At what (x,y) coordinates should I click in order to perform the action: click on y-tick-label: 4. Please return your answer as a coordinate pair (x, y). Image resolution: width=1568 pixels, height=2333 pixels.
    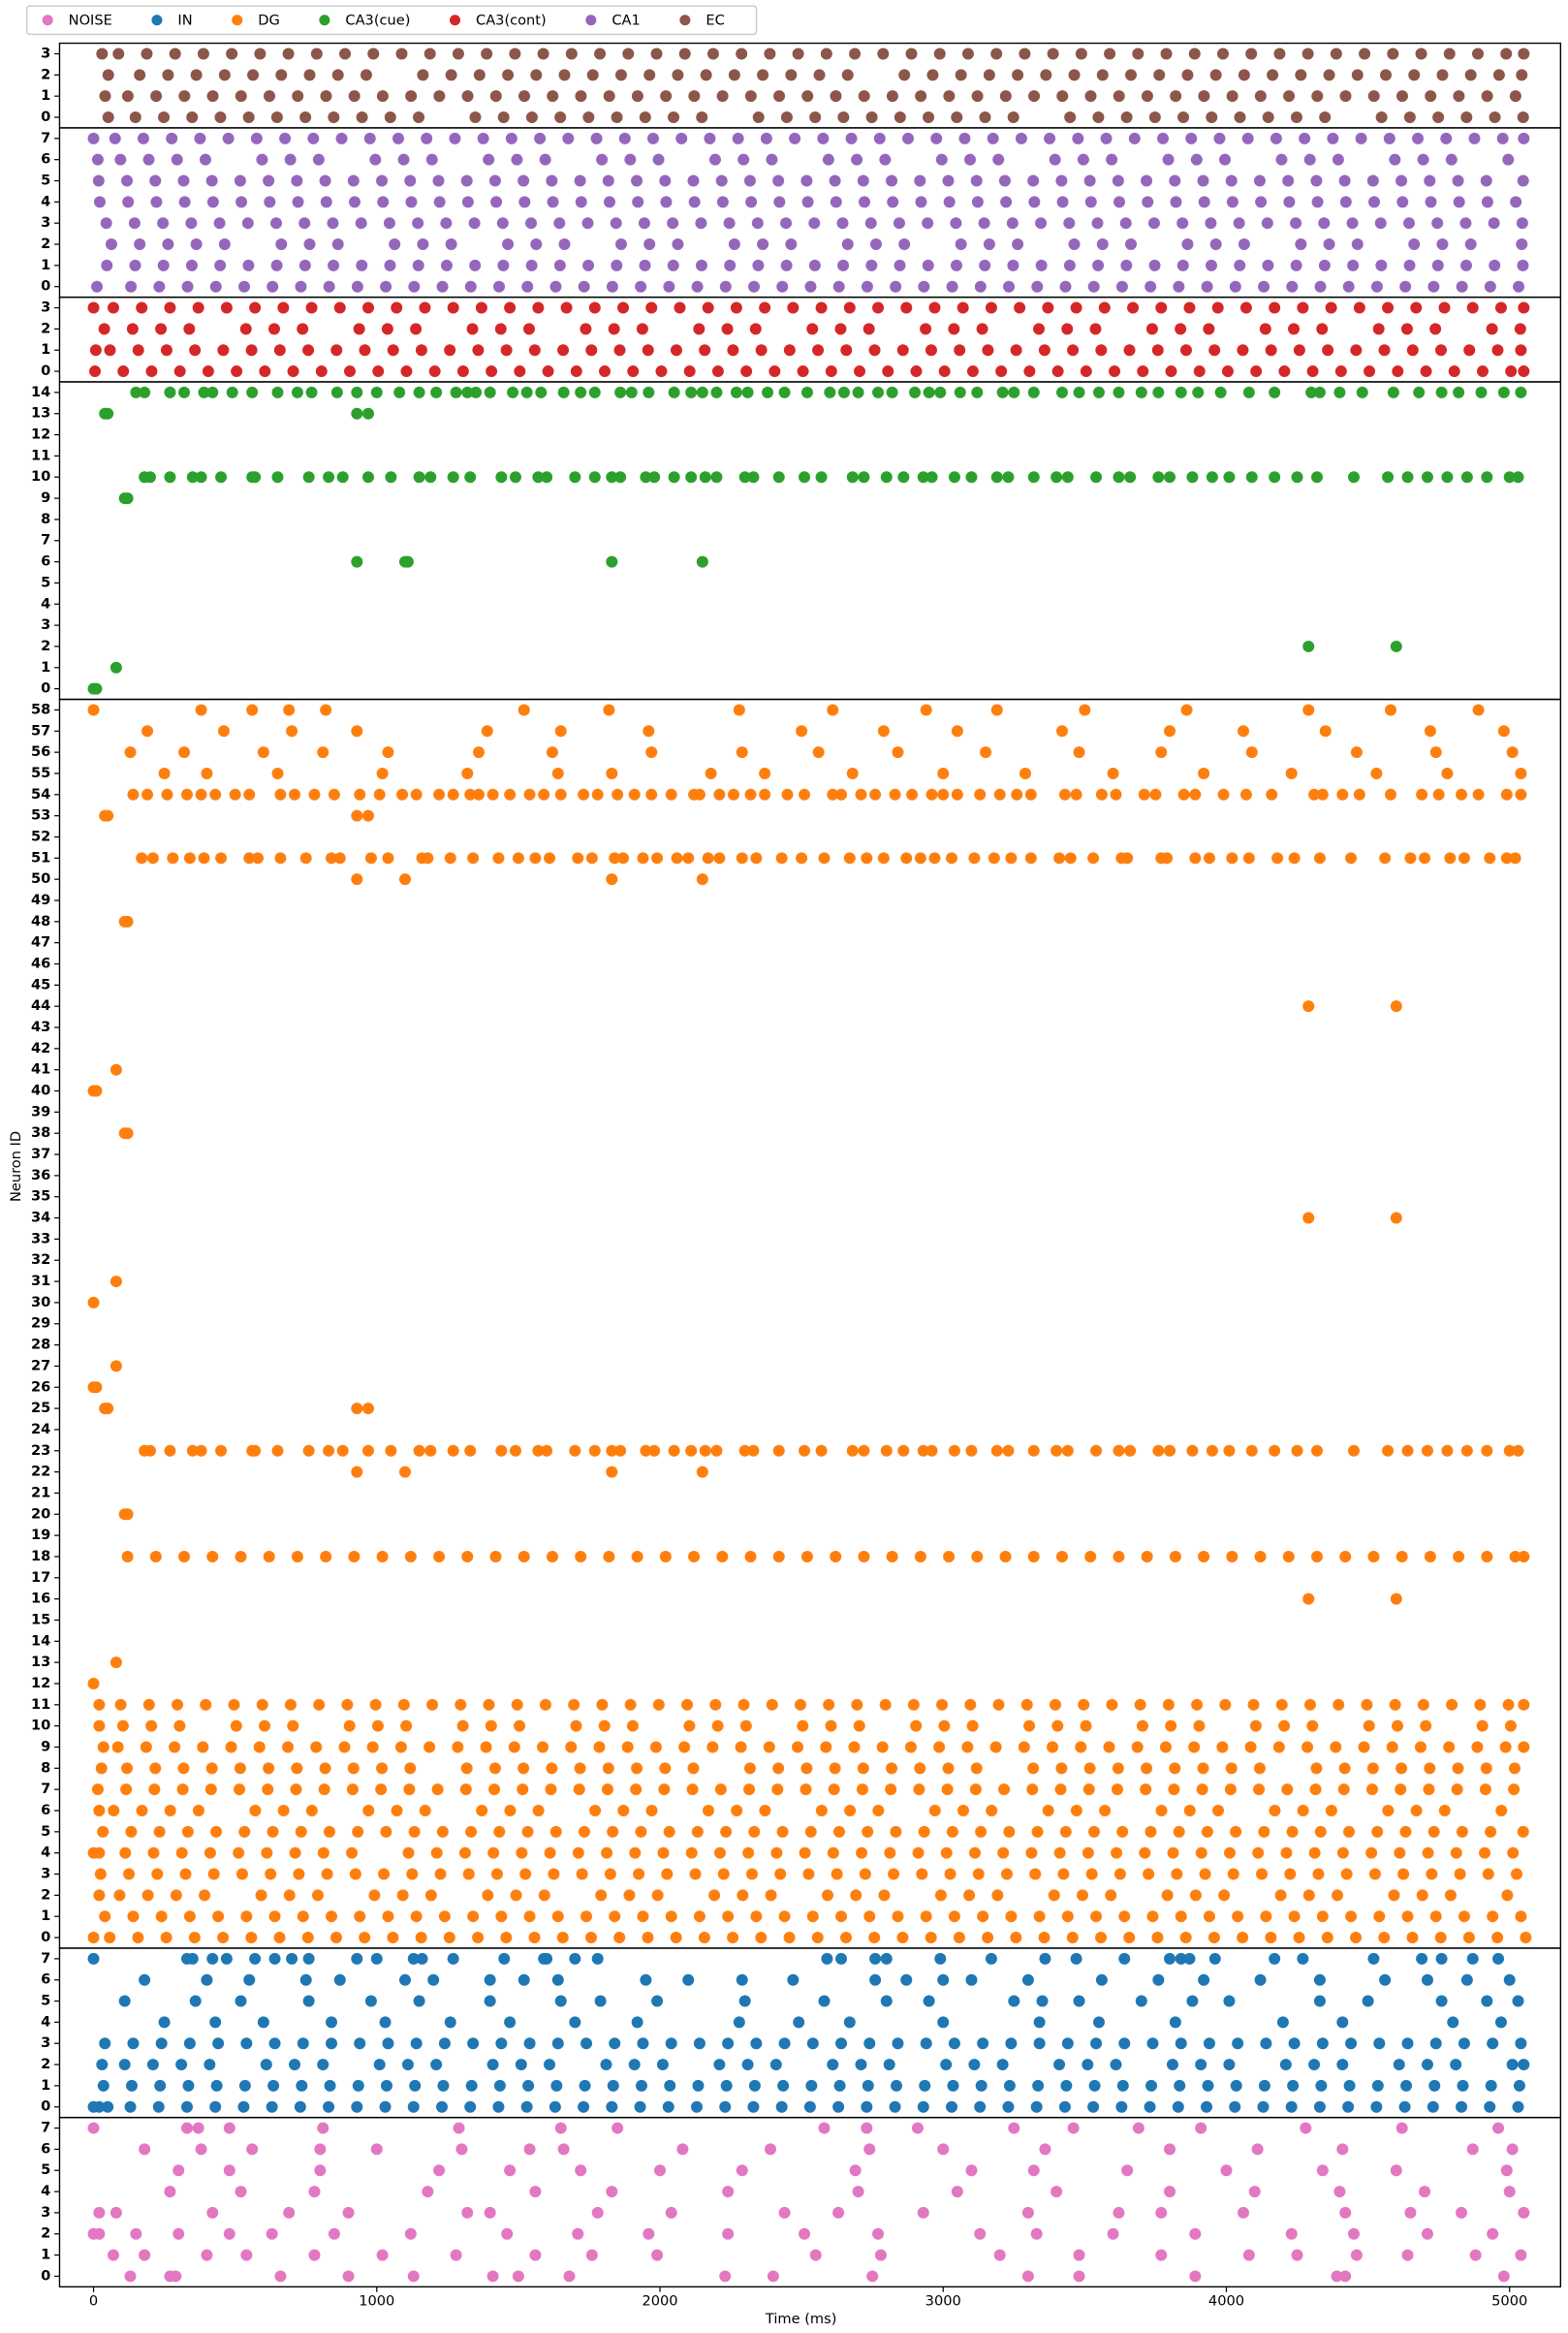
    Looking at the image, I should click on (46, 2191).